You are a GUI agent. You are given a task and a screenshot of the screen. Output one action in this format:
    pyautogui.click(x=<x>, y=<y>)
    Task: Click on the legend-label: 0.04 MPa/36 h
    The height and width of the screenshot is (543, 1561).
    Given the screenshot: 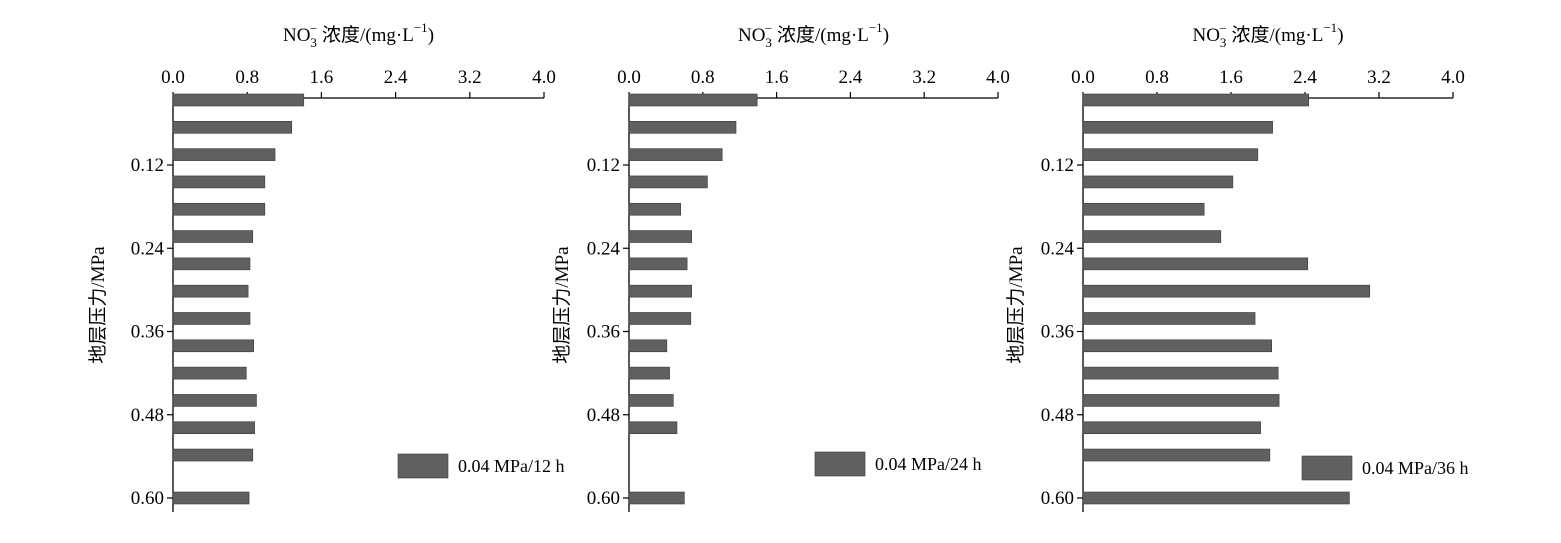 What is the action you would take?
    pyautogui.click(x=1415, y=468)
    